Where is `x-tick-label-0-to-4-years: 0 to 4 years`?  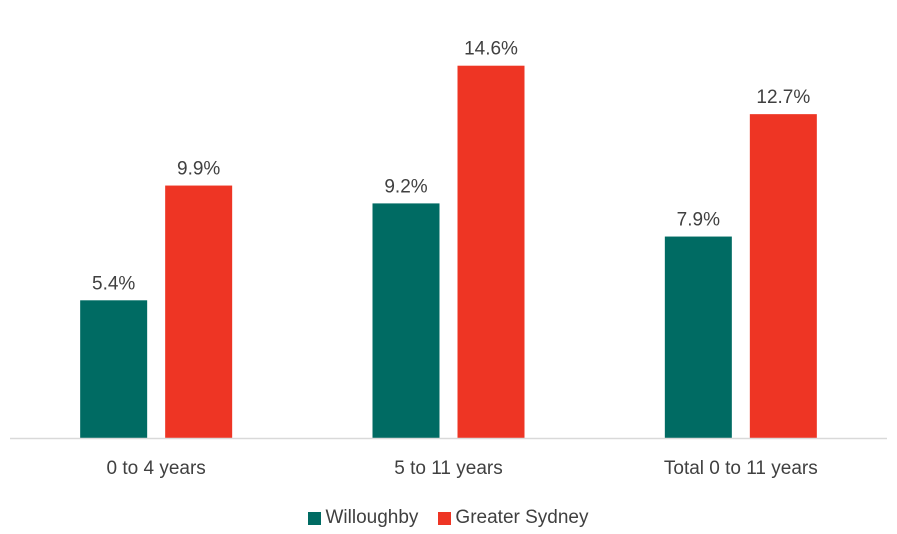
x-tick-label-0-to-4-years: 0 to 4 years is located at coordinates (156, 468).